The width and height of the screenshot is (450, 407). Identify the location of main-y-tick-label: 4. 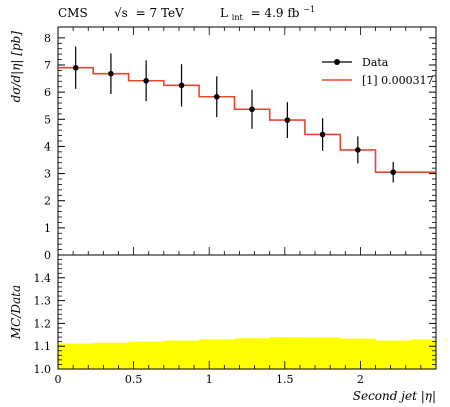
(47, 146).